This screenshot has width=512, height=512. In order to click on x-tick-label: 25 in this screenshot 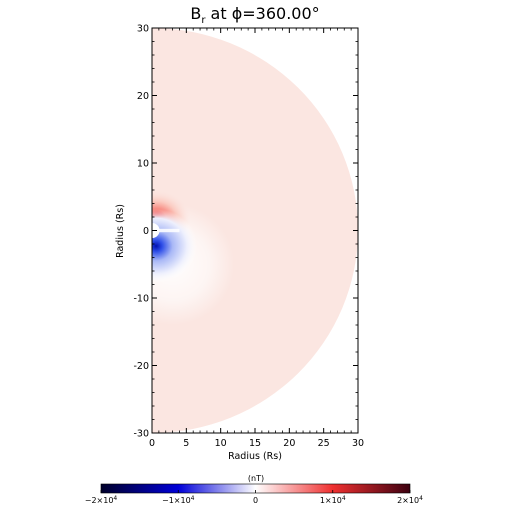, I will do `click(324, 443)`.